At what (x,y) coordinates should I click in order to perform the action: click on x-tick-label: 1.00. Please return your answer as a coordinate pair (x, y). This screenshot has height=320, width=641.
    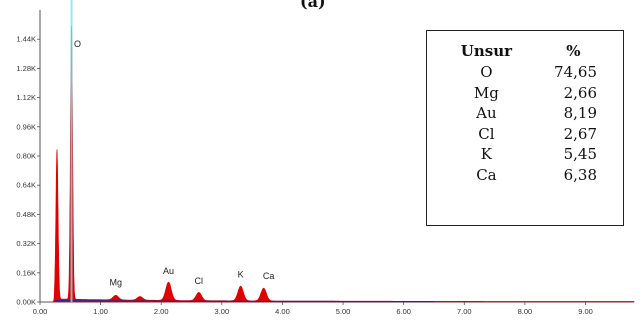
    Looking at the image, I should click on (100, 311).